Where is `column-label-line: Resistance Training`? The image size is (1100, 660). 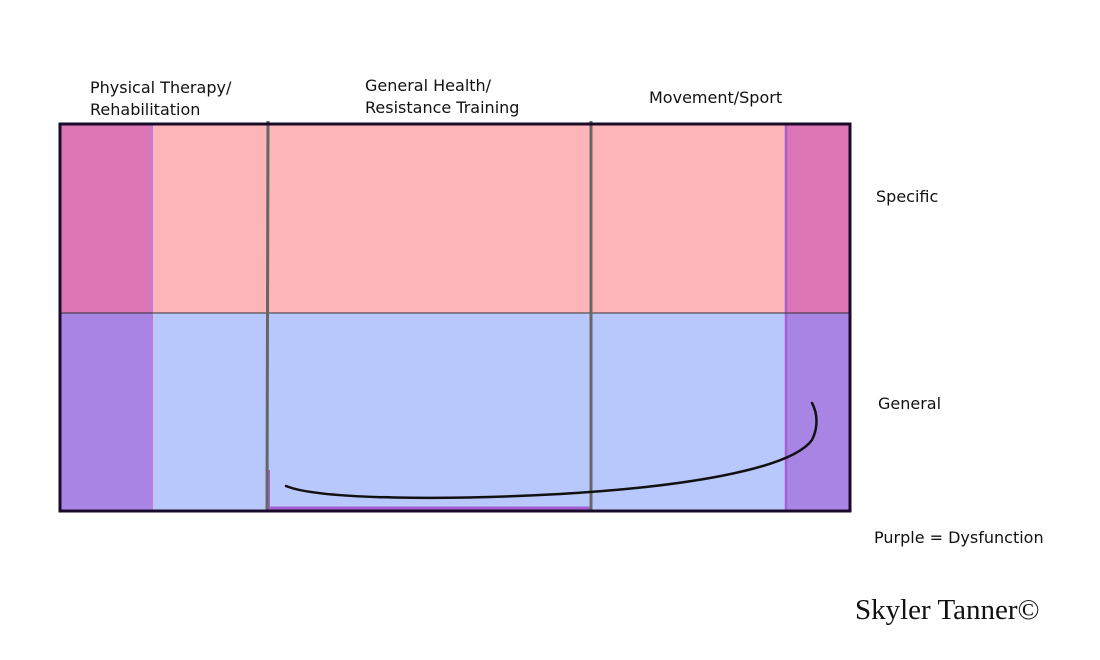
column-label-line: Resistance Training is located at coordinates (442, 107).